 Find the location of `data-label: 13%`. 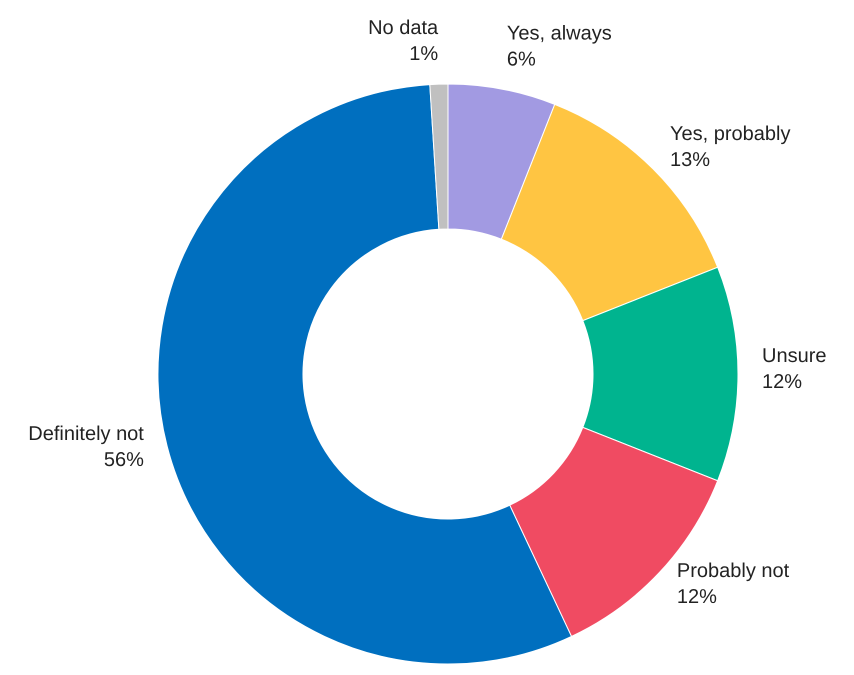

data-label: 13% is located at coordinates (690, 159).